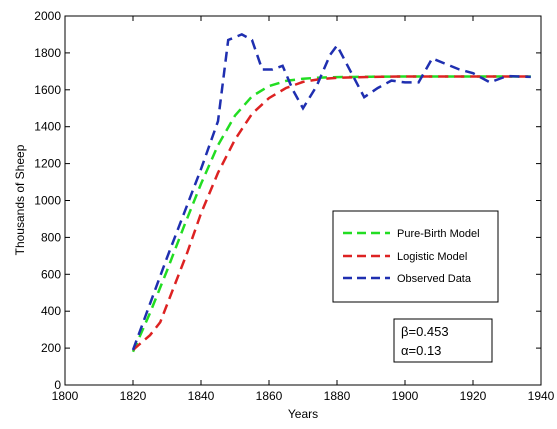 The height and width of the screenshot is (429, 557). Describe the element at coordinates (47, 90) in the screenshot. I see `y-tick-label: 1600` at that location.